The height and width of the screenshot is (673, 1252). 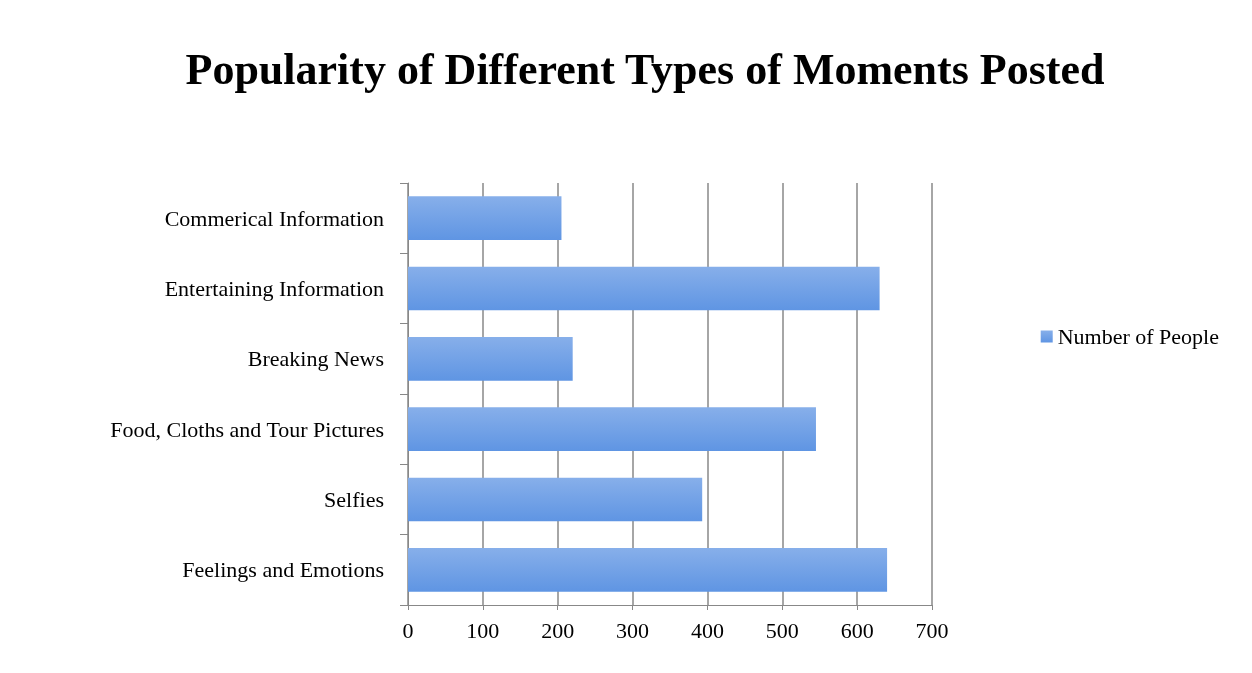 I want to click on x-tick-label: 400, so click(x=707, y=630).